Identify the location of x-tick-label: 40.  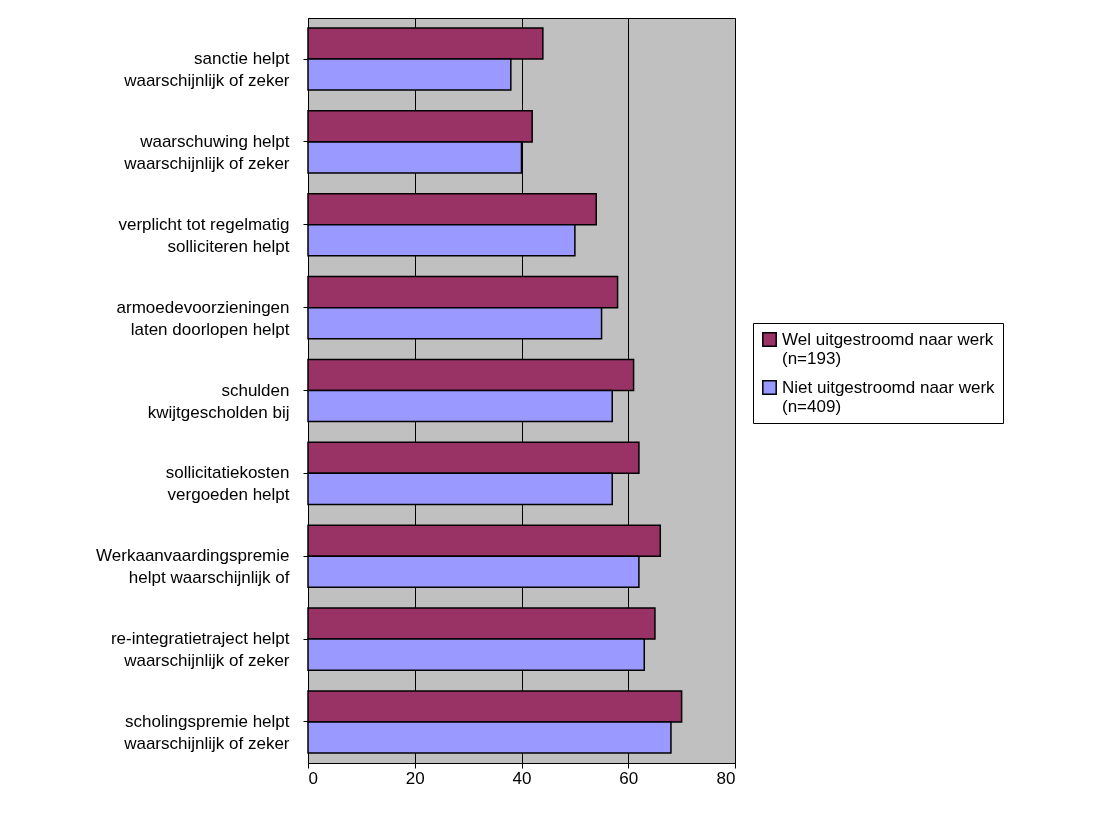
(522, 778).